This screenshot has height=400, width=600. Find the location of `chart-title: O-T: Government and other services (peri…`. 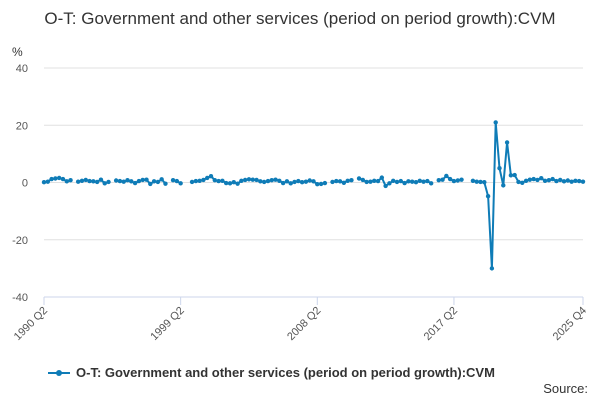

chart-title: O-T: Government and other services (peri… is located at coordinates (300, 18).